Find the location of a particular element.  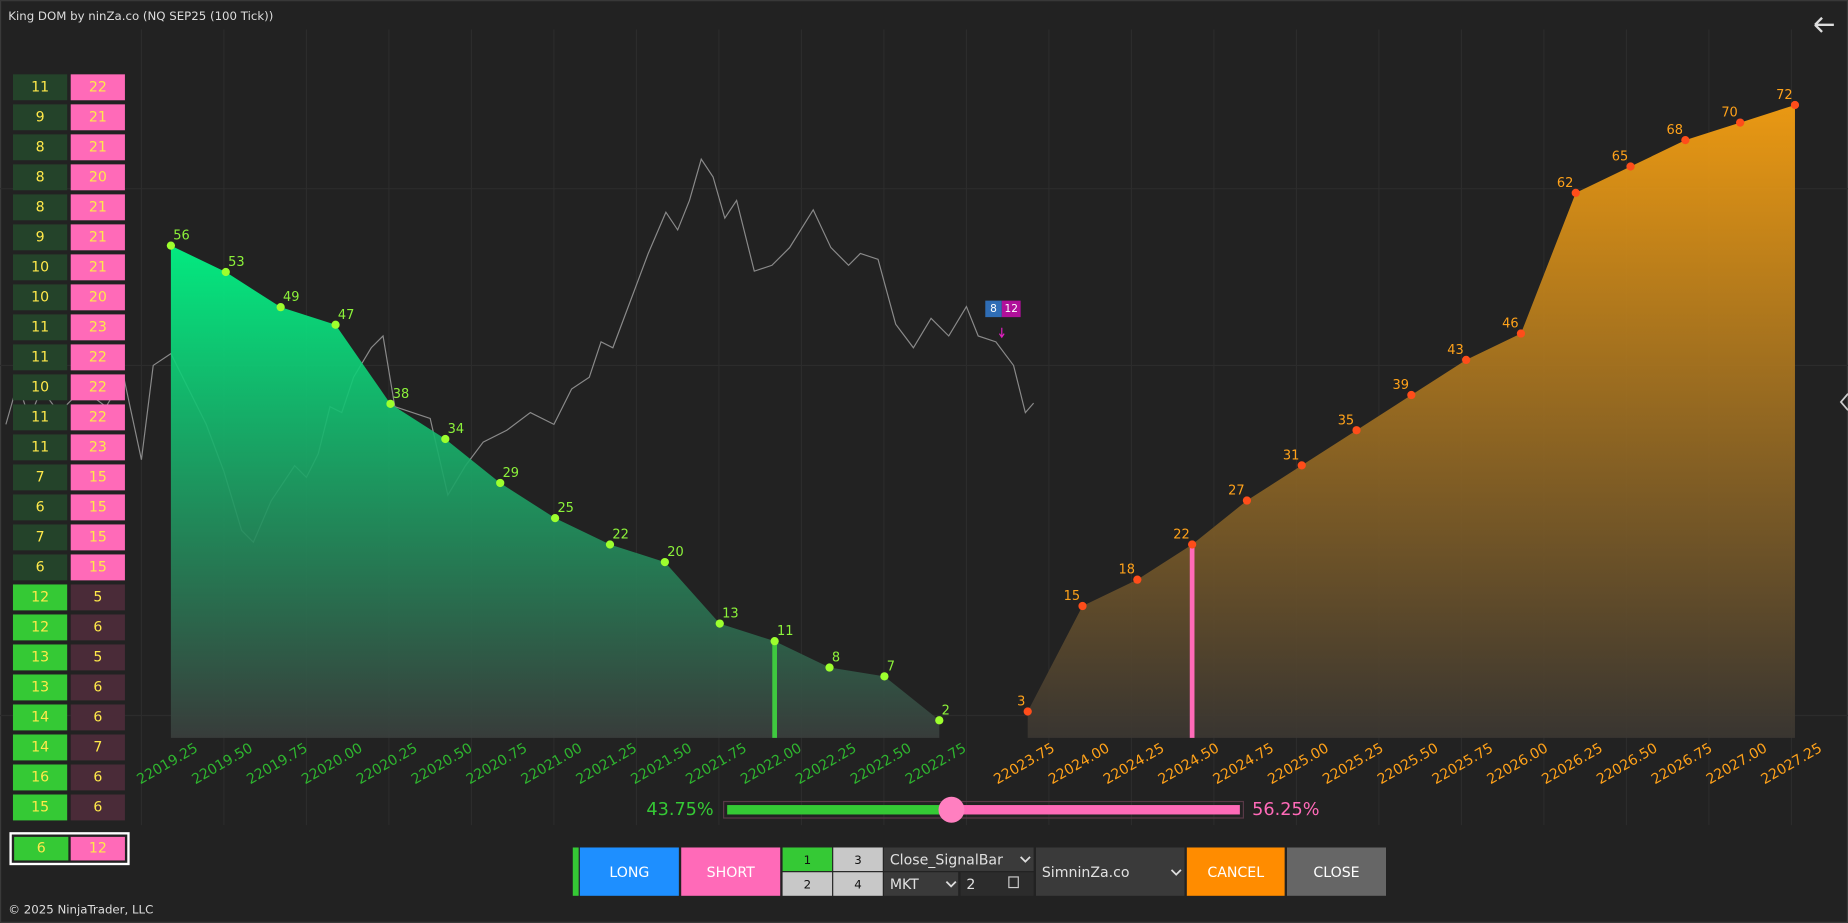

total-frame is located at coordinates (69, 849).